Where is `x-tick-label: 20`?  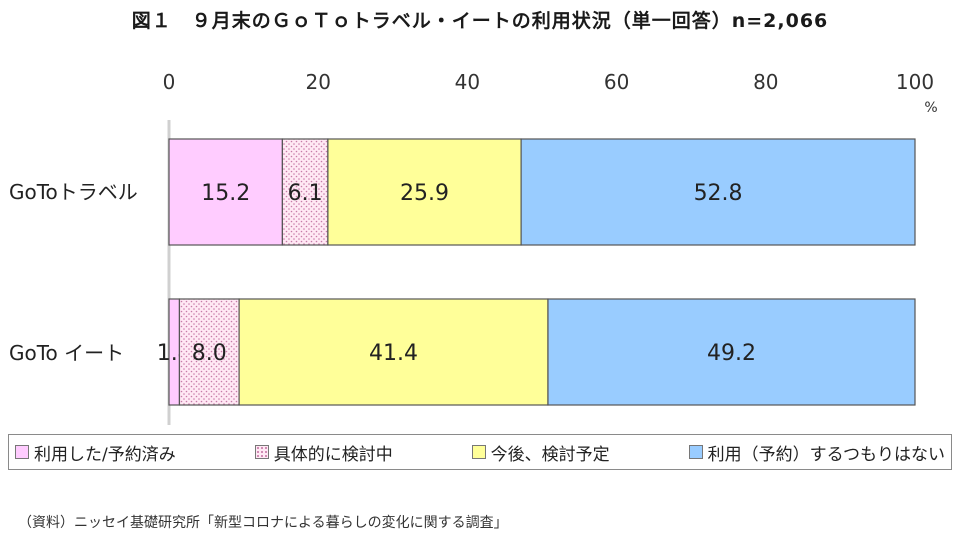
x-tick-label: 20 is located at coordinates (317, 82).